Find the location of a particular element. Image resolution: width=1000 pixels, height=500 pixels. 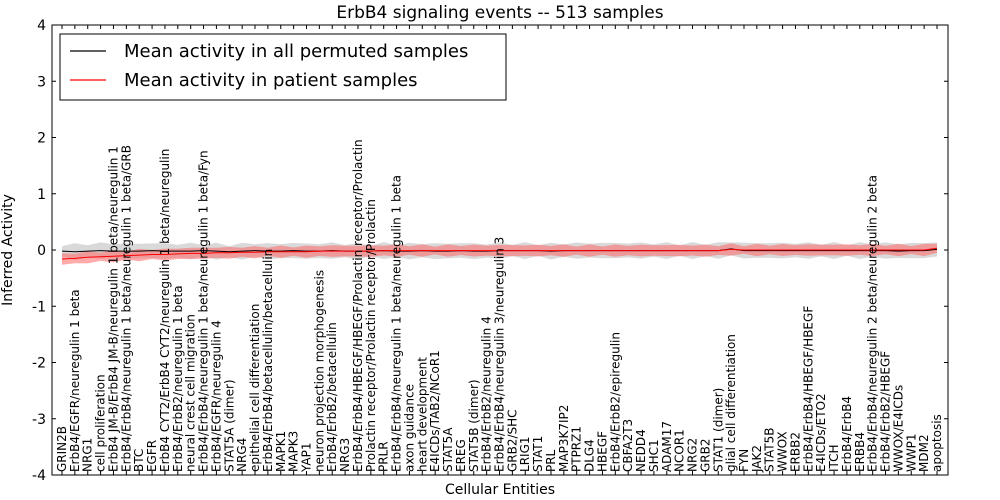

chart-title: ErbB4 signaling events -- 513 samples is located at coordinates (499, 13).